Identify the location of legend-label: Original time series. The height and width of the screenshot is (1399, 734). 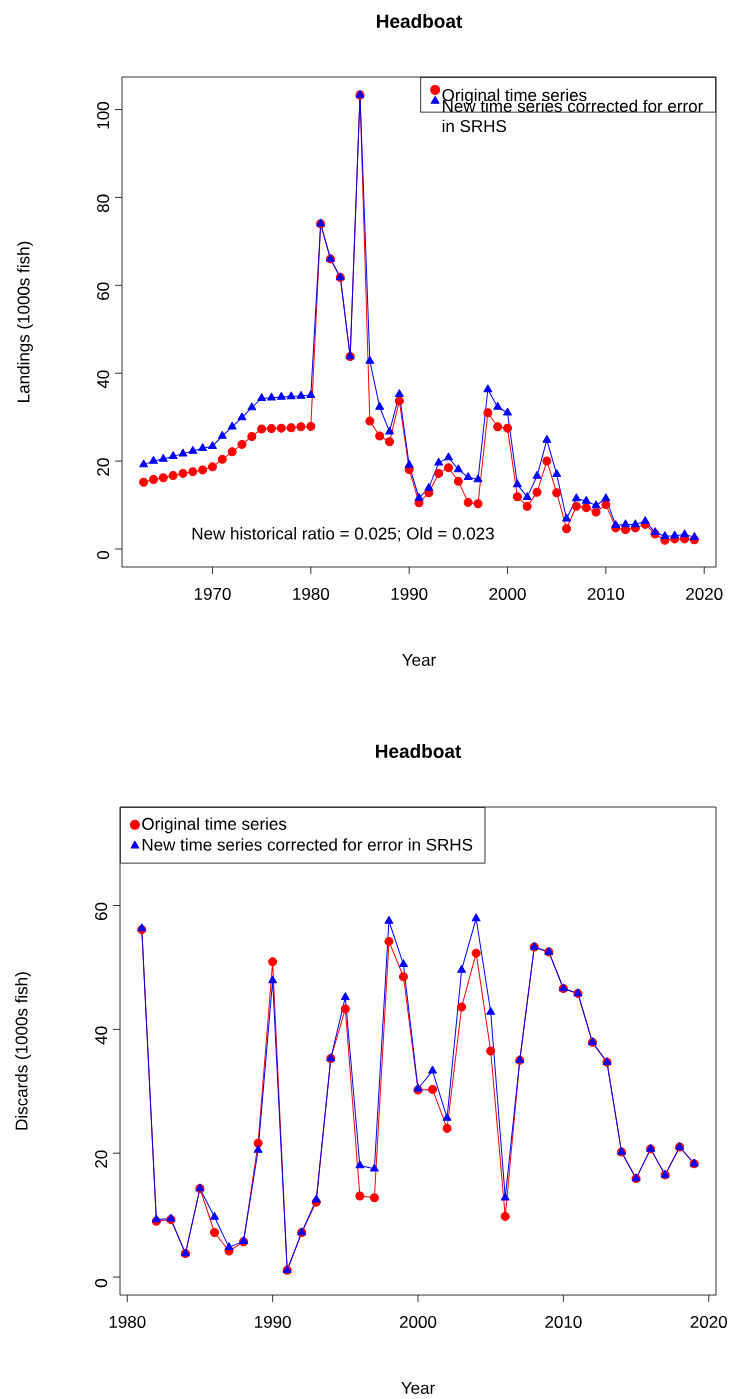
(214, 825).